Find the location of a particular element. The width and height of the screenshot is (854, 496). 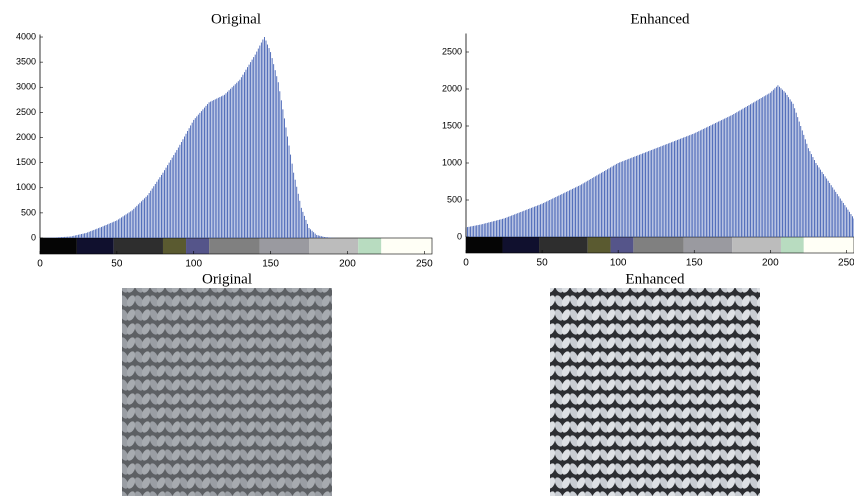

original-image is located at coordinates (227, 392).